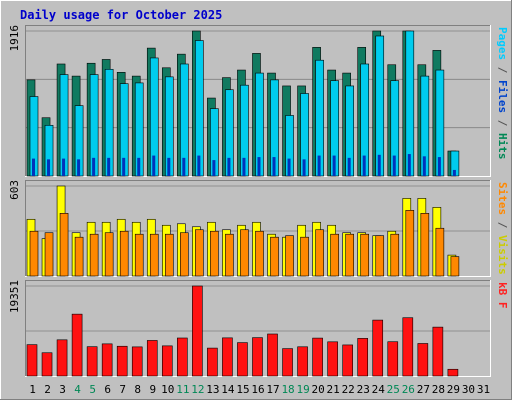 The image size is (512, 400). What do you see at coordinates (502, 43) in the screenshot?
I see `legend-segment: Pages` at bounding box center [502, 43].